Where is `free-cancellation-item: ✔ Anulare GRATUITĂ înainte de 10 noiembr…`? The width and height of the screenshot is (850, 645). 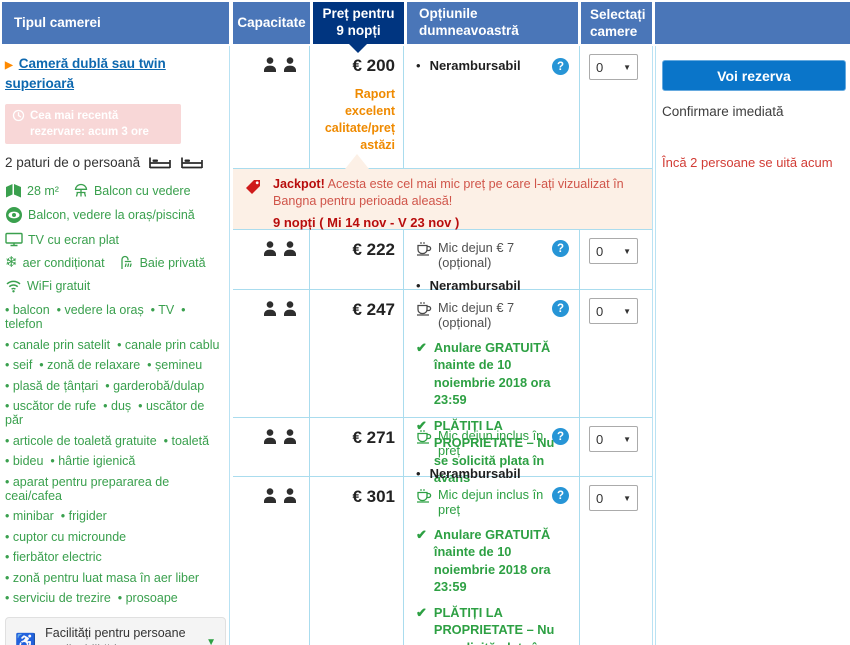
free-cancellation-item: ✔ Anulare GRATUITĂ înainte de 10 noiembr… is located at coordinates (483, 373).